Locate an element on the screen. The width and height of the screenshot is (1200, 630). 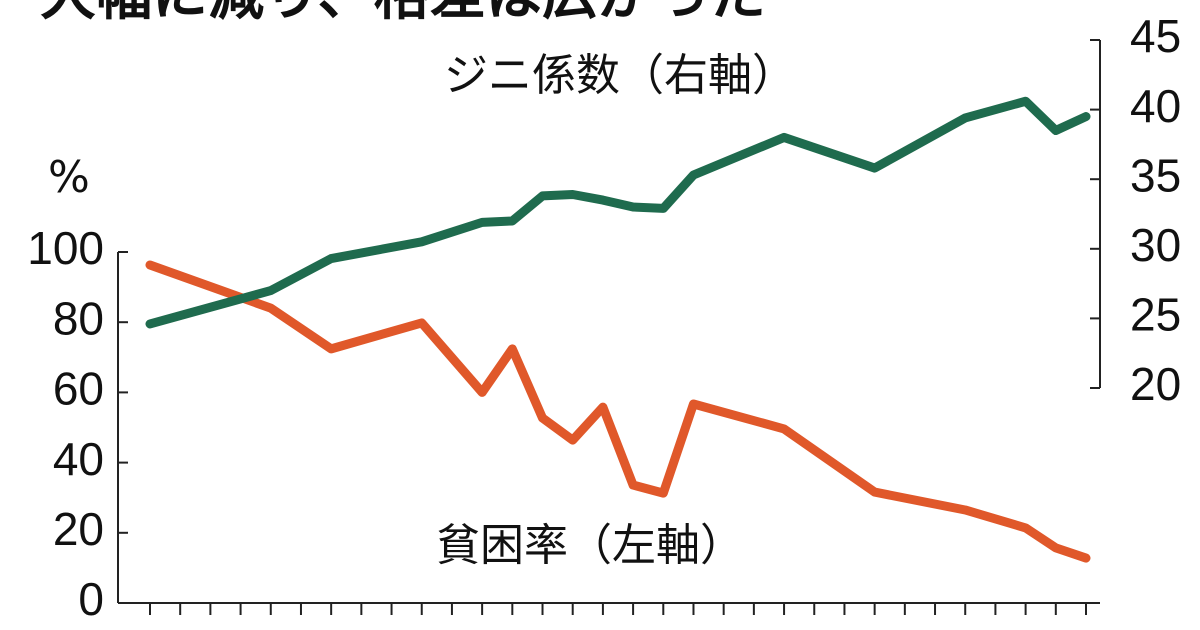
y-tick-label: 20 is located at coordinates (78, 529).